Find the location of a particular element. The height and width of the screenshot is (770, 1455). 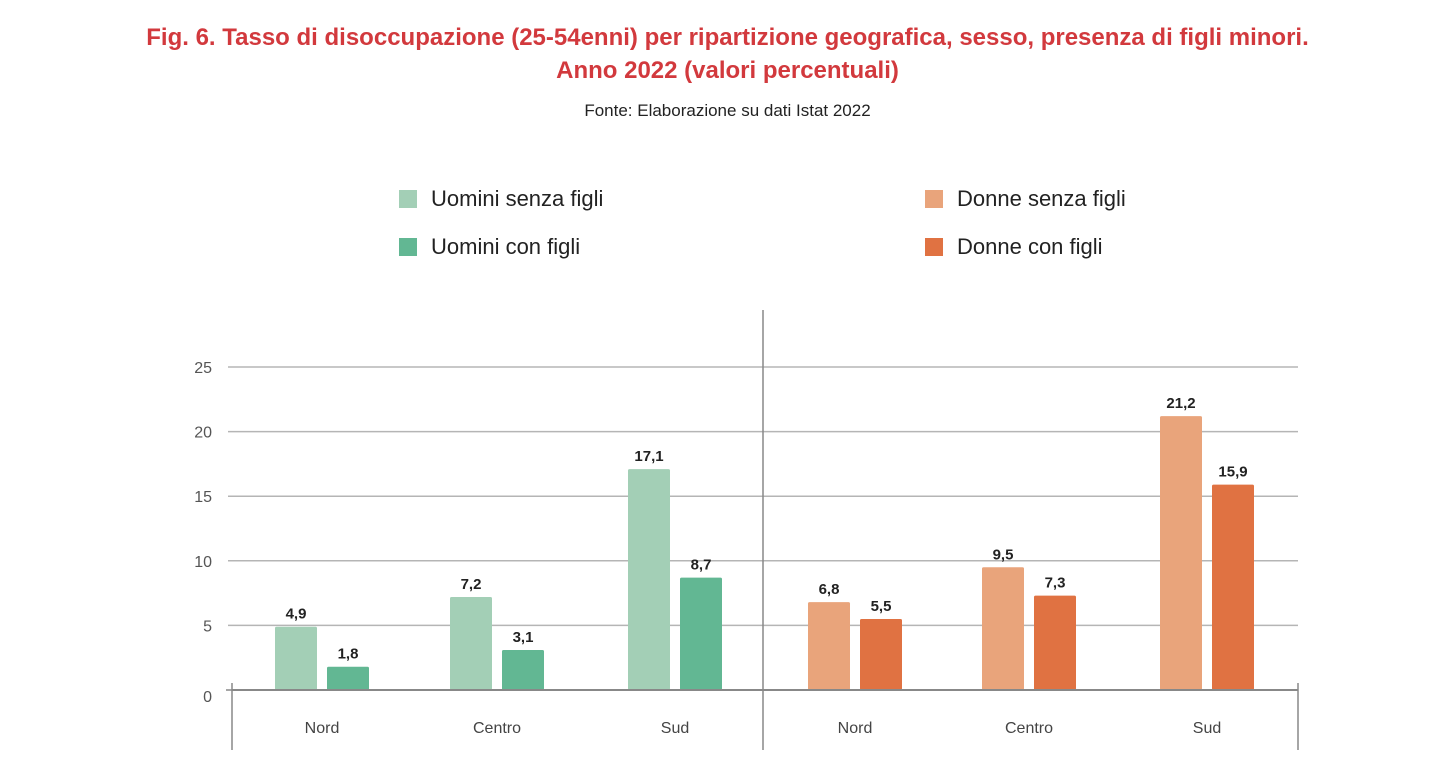

data-label: 17,1 is located at coordinates (648, 456).